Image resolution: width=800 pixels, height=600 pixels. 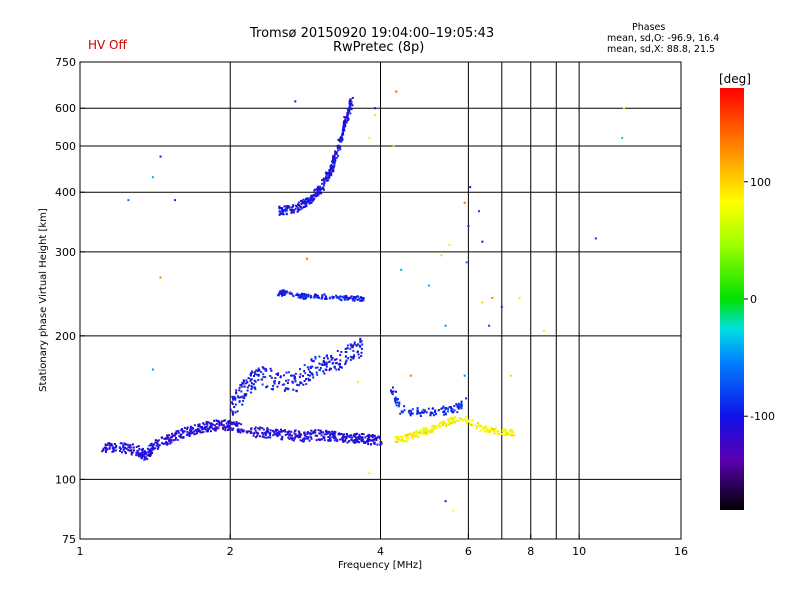 What do you see at coordinates (65, 479) in the screenshot?
I see `y-tick-label: 100` at bounding box center [65, 479].